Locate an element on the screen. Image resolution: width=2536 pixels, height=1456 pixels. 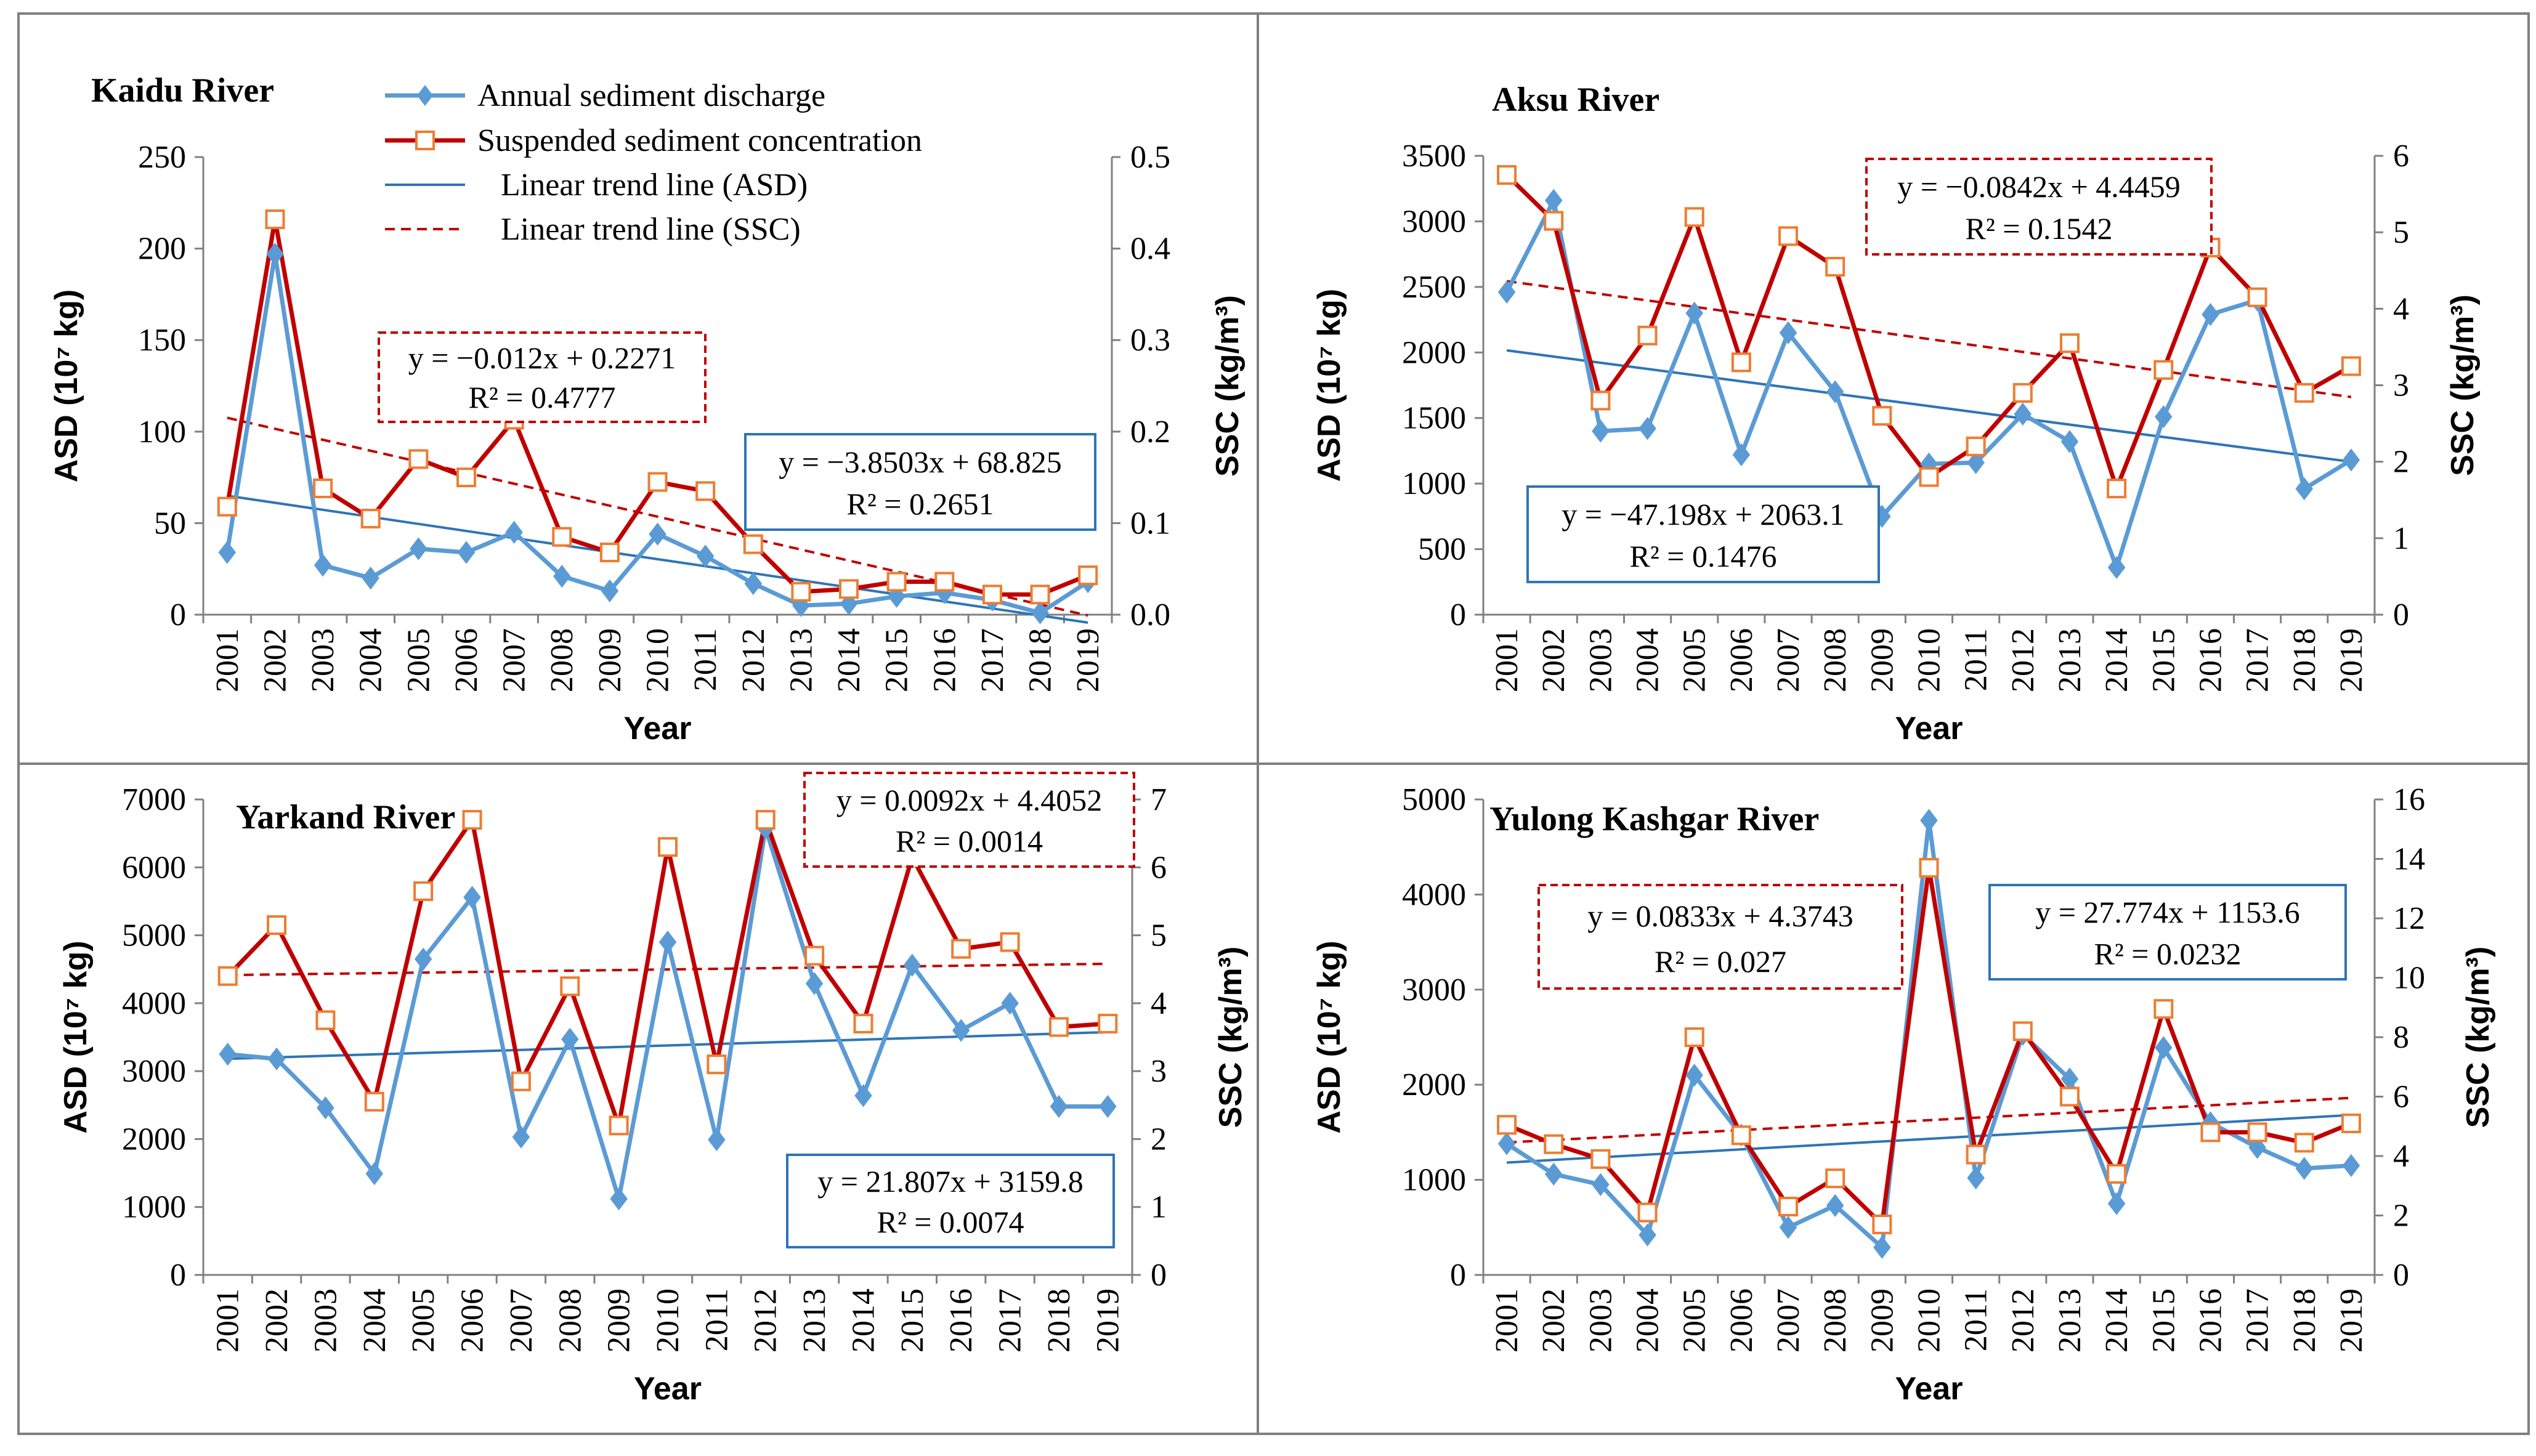
x-tick-label: 2014 is located at coordinates (863, 1320).